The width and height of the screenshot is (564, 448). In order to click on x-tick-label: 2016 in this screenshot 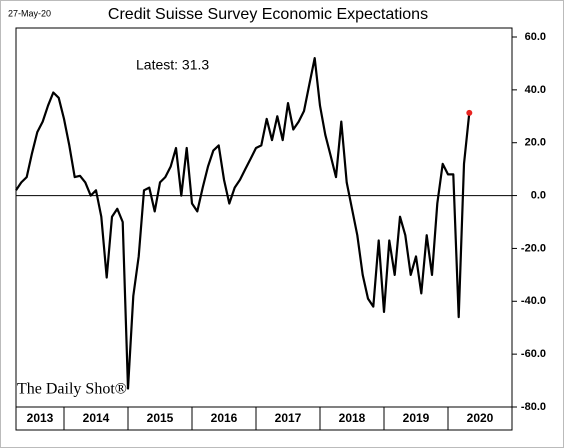, I will do `click(224, 418)`.